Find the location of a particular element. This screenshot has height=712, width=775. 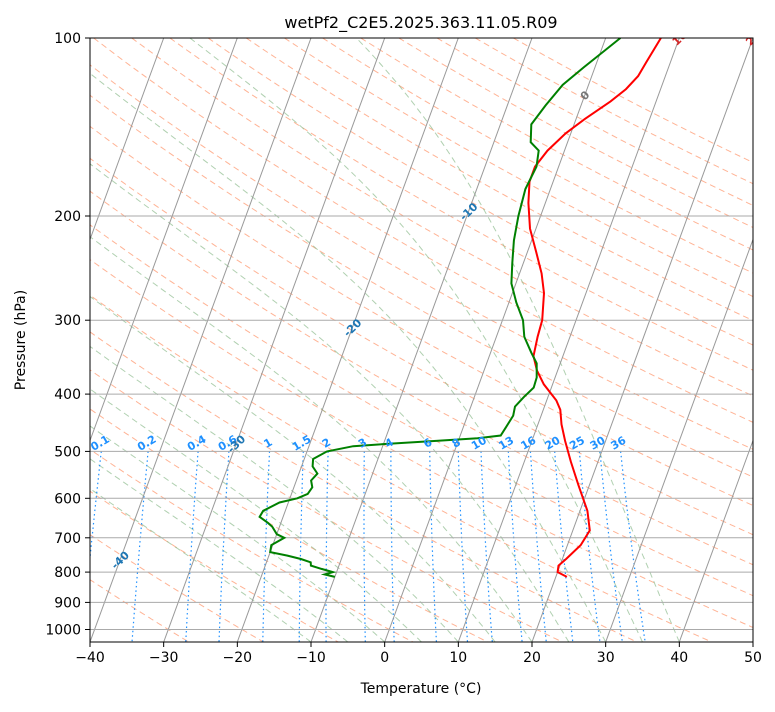

y-tick-label: 1000 is located at coordinates (63, 631).